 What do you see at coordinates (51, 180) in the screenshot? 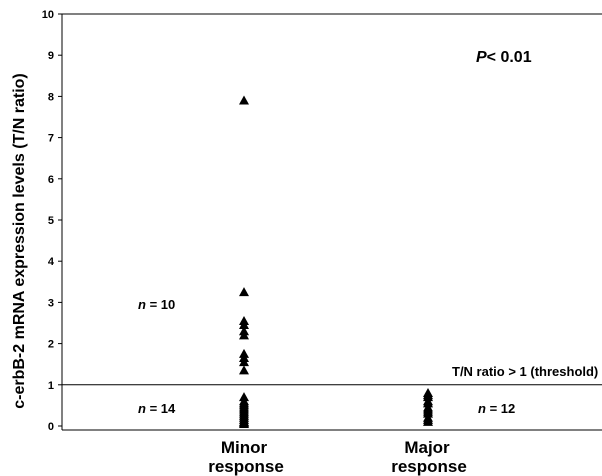
I see `y-tick-label: 6` at bounding box center [51, 180].